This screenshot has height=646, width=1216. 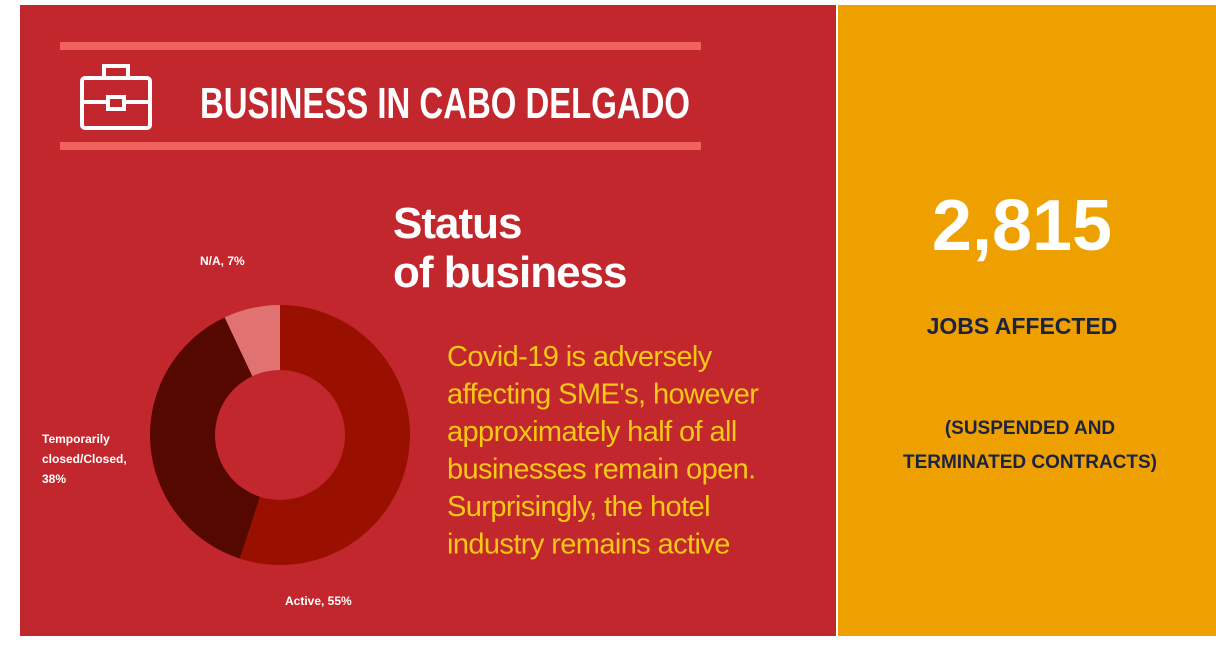 I want to click on stat-note: (SUSPENDED AND, so click(x=1030, y=428).